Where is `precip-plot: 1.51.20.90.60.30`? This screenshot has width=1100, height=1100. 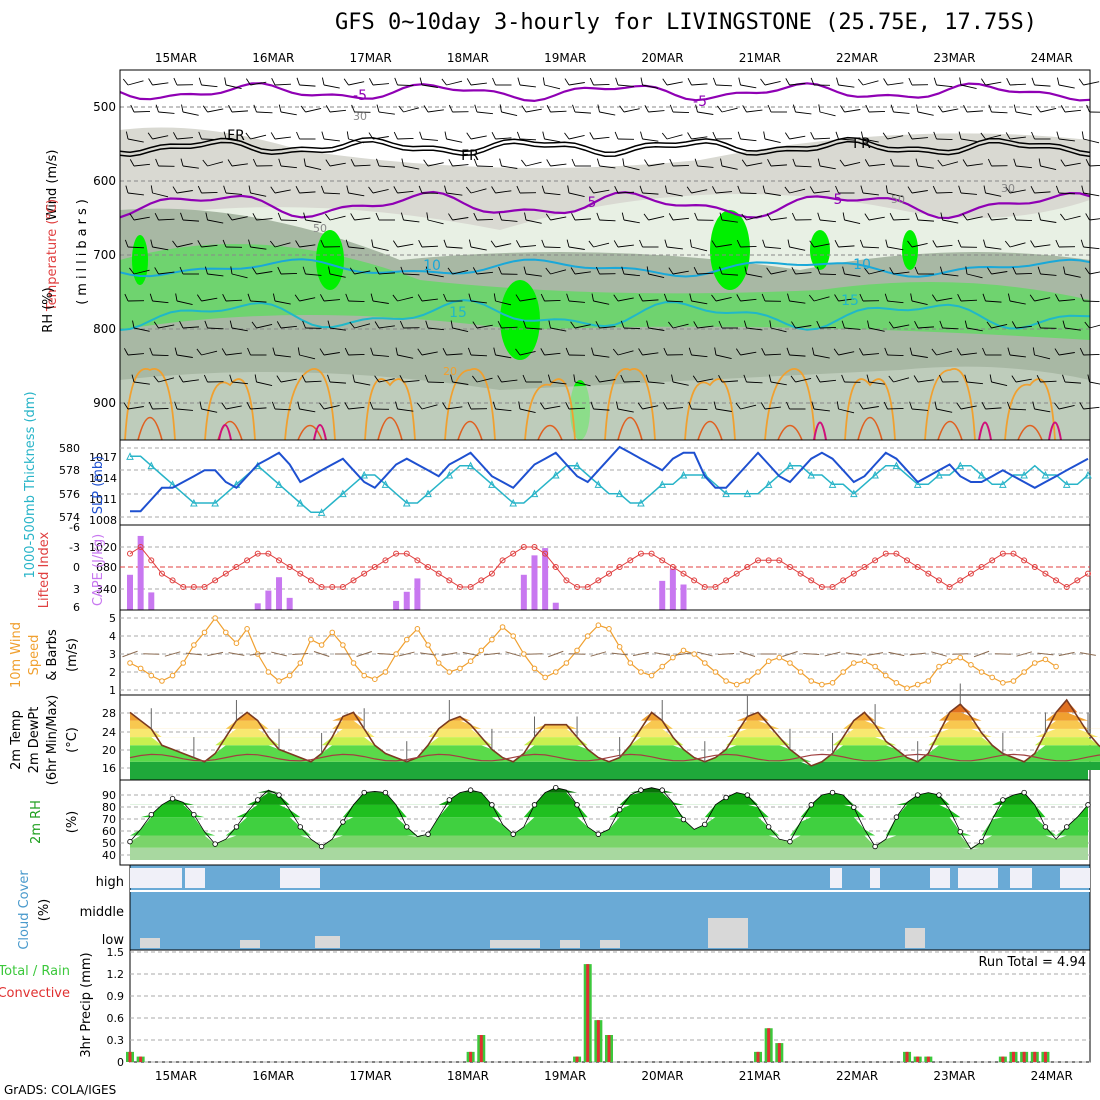
precip-plot: 1.51.20.90.60.30 is located at coordinates (598, 1007).